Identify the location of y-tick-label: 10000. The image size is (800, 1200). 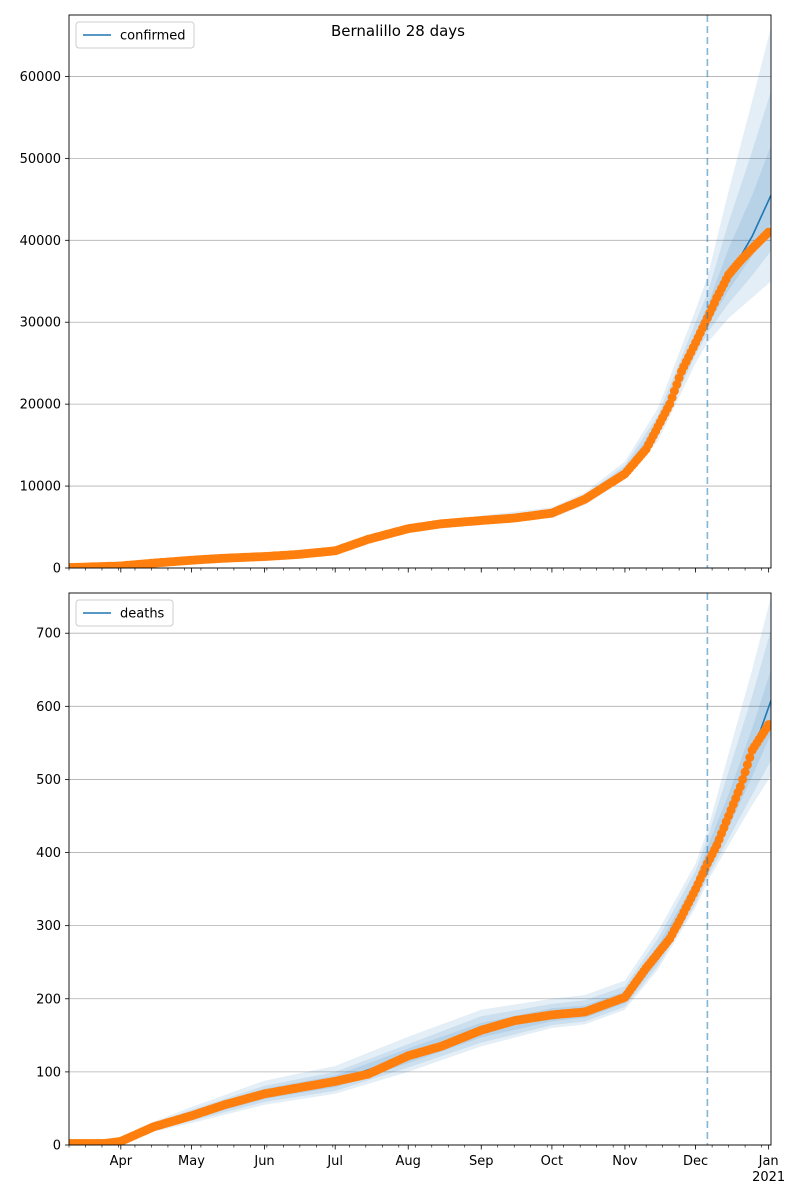
(40, 487).